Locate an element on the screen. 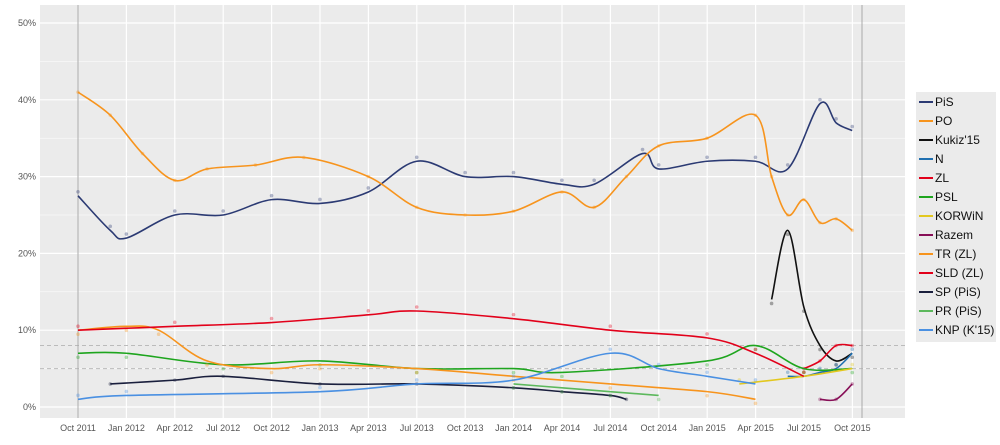  x-tick-label: Oct 2014 is located at coordinates (659, 428).